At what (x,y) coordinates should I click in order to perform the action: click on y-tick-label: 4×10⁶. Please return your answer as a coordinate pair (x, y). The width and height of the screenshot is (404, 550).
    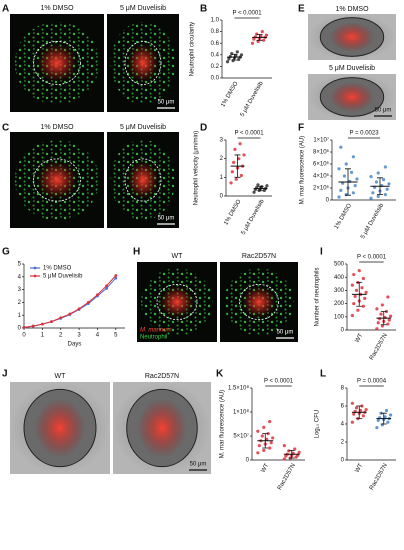
    Looking at the image, I should click on (321, 176).